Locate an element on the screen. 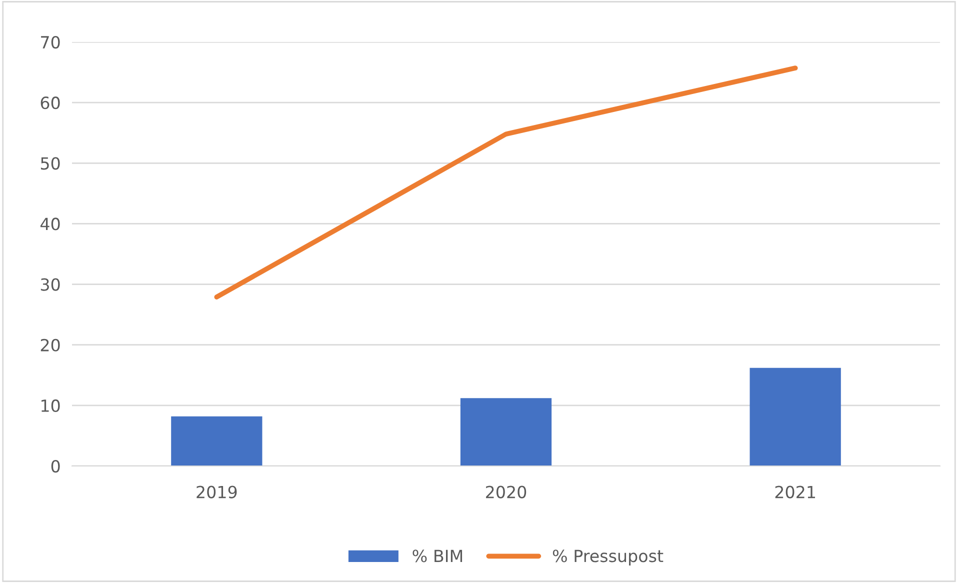  y-tick-label: 10 is located at coordinates (51, 405).